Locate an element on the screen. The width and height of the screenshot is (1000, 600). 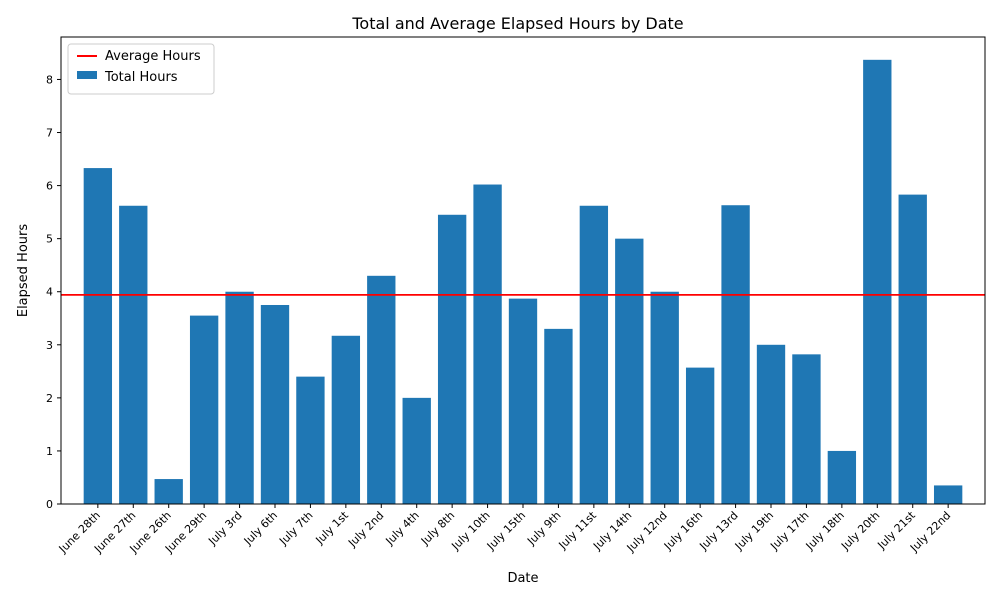
y-axis: 0 1 2 3 4 5 6 7 8 is located at coordinates (53, 292).